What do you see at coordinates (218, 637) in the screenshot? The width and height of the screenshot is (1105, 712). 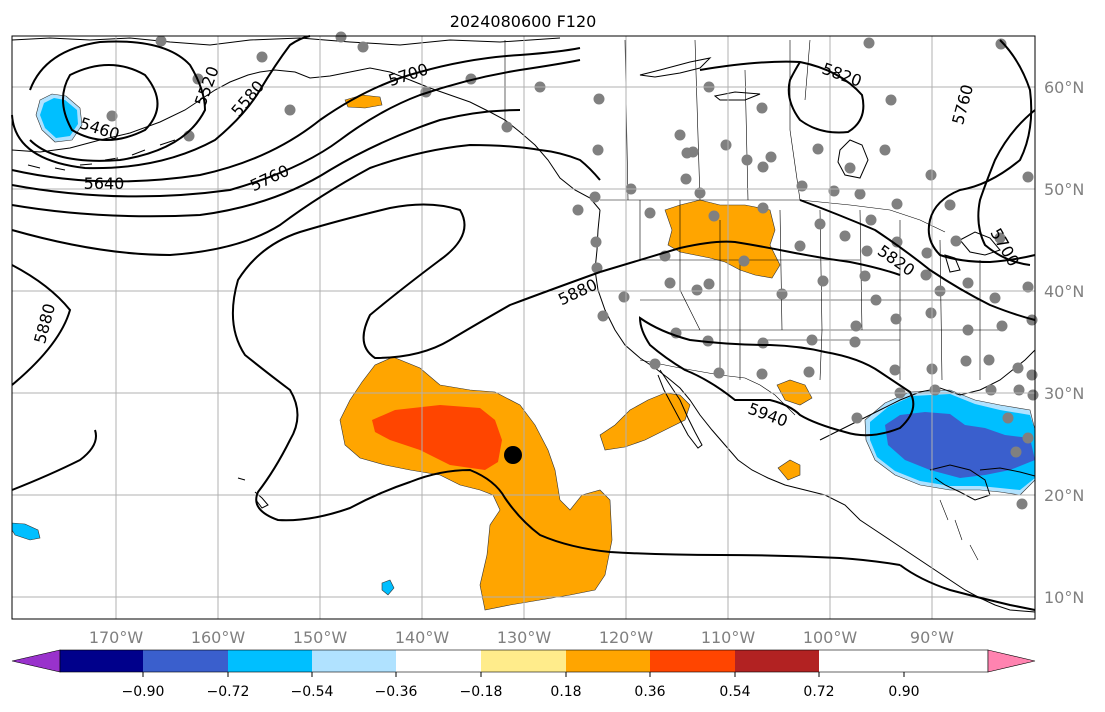 I see `lon-label: 160°W` at bounding box center [218, 637].